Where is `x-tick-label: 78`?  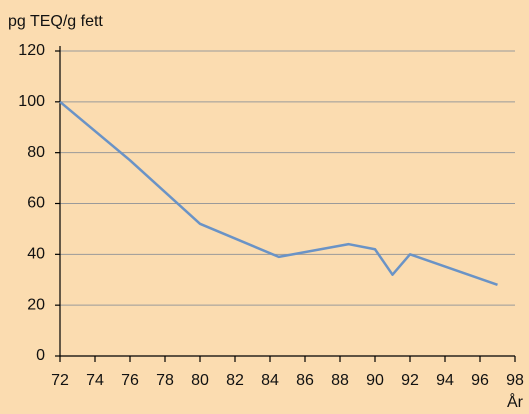 x-tick-label: 78 is located at coordinates (165, 380).